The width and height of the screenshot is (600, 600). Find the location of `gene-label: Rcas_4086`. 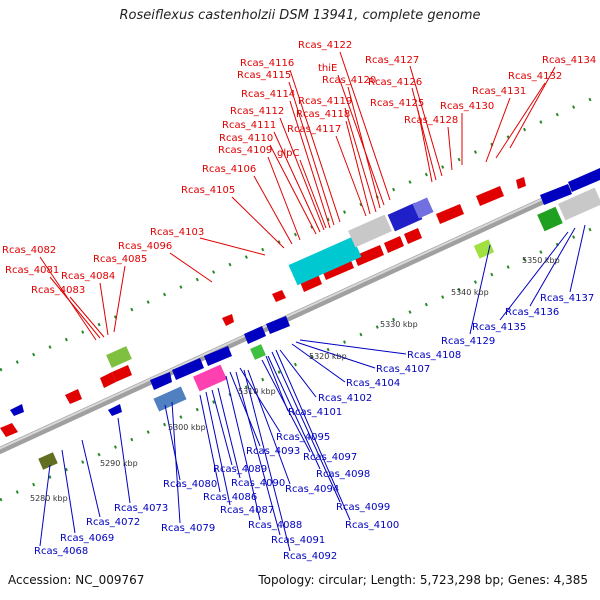

gene-label: Rcas_4086 is located at coordinates (230, 497).